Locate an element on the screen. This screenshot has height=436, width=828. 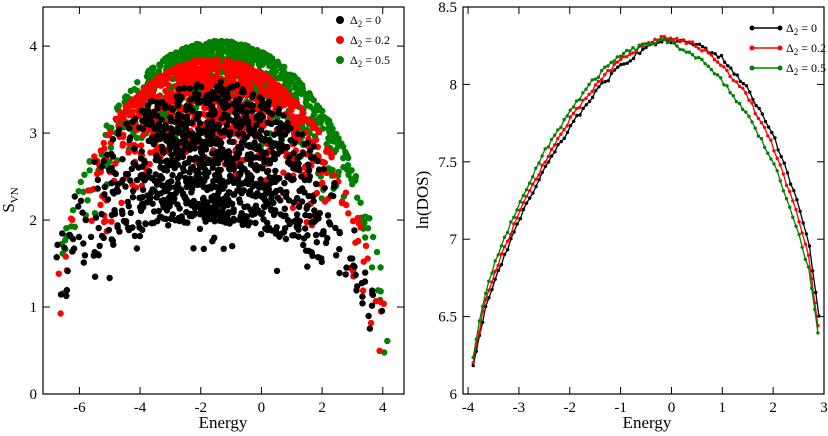
left-legend: Δ2 = 0Δ2 = 0.2Δ2 = 0.5 is located at coordinates (363, 41).